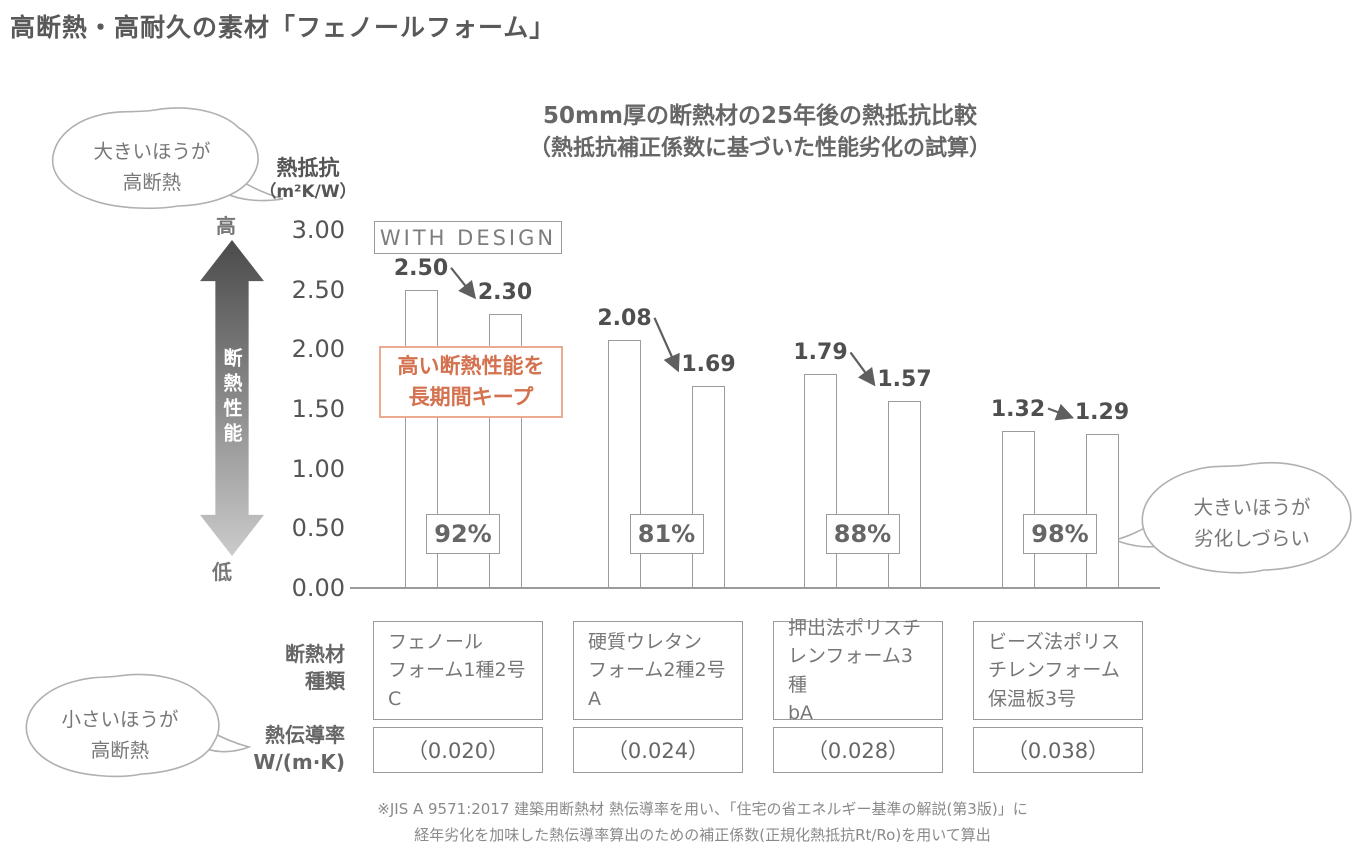  I want to click on material-type-line: チレンフォーム, so click(1054, 670).